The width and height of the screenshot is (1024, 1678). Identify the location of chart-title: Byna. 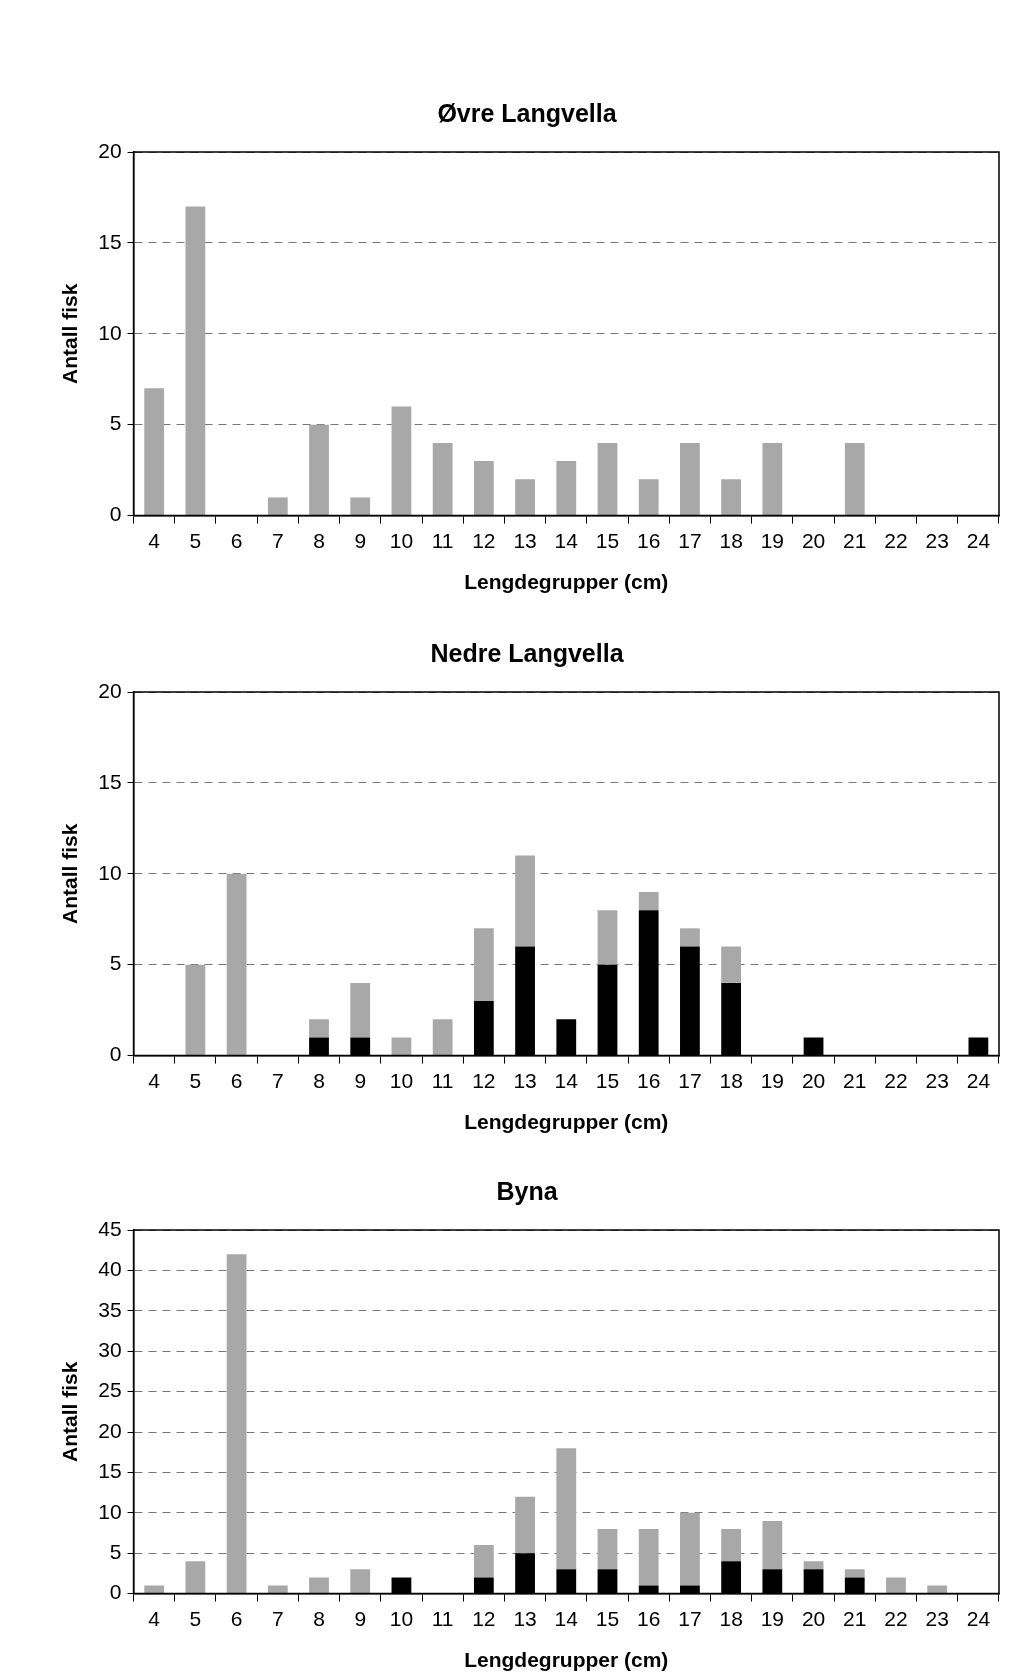
(527, 1190).